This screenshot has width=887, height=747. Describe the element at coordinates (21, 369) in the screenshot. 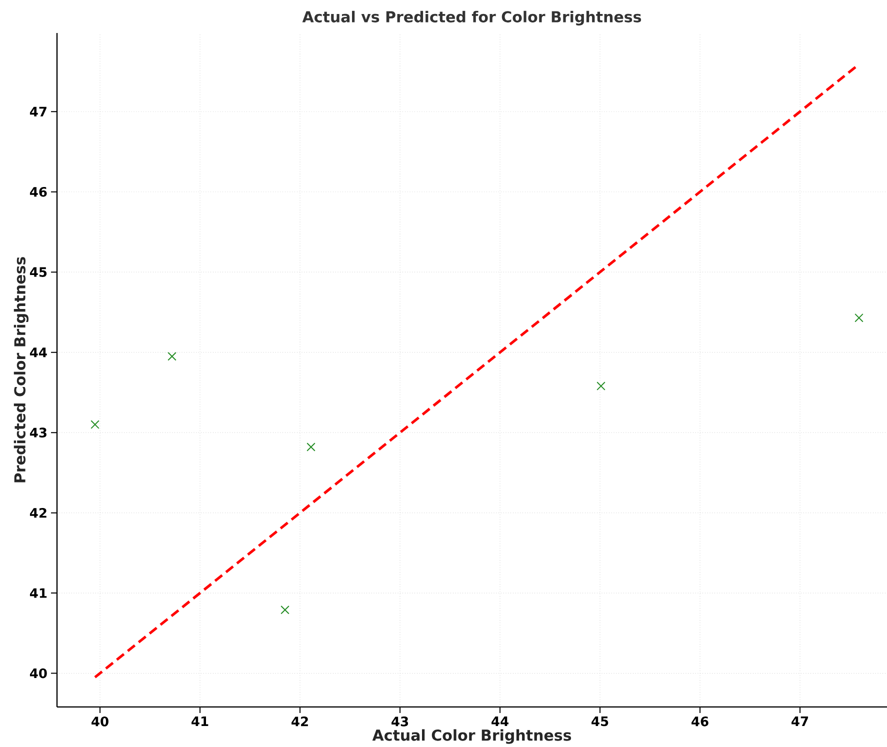

I see `y-axis-title: Predicted Color Brightness` at that location.